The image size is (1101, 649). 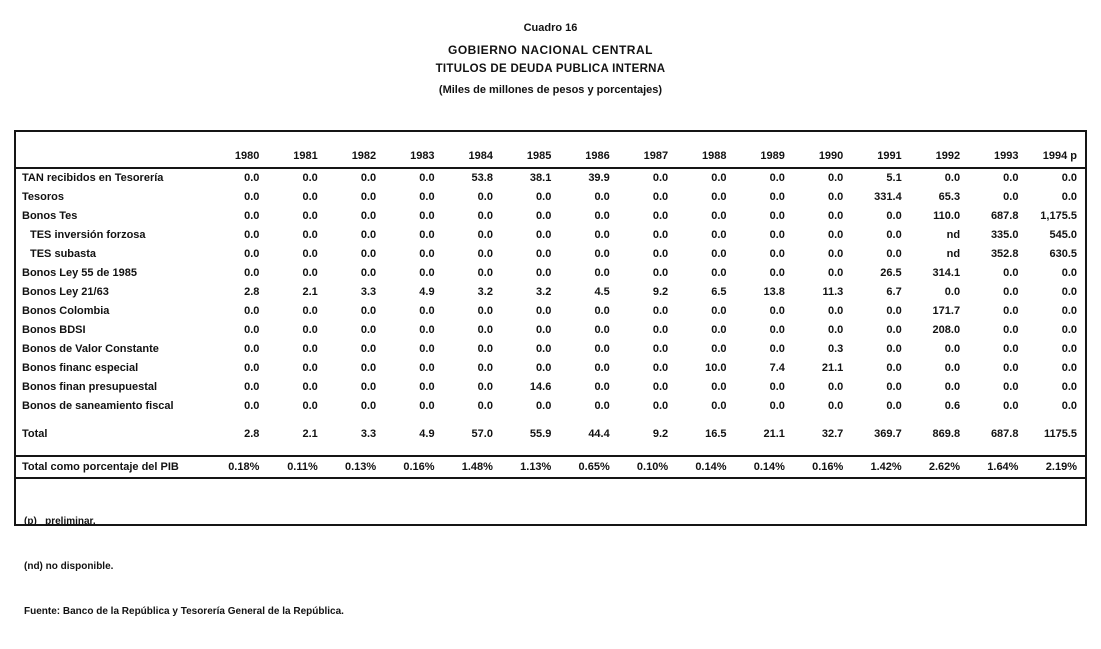 What do you see at coordinates (997, 467) in the screenshot?
I see `value-cell: 1.64%` at bounding box center [997, 467].